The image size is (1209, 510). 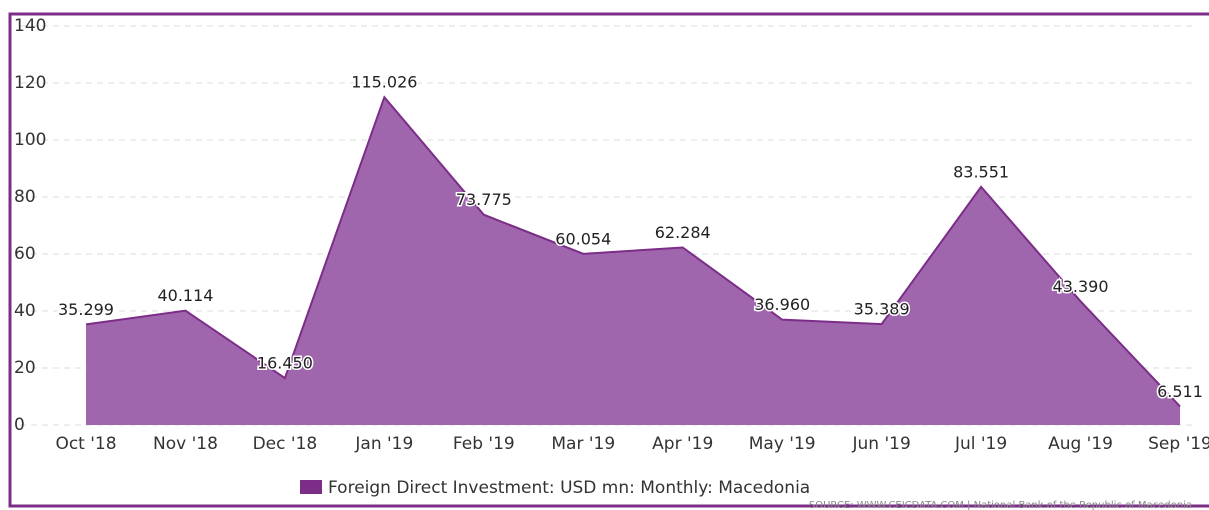 What do you see at coordinates (30, 26) in the screenshot?
I see `y-tick-label: 140` at bounding box center [30, 26].